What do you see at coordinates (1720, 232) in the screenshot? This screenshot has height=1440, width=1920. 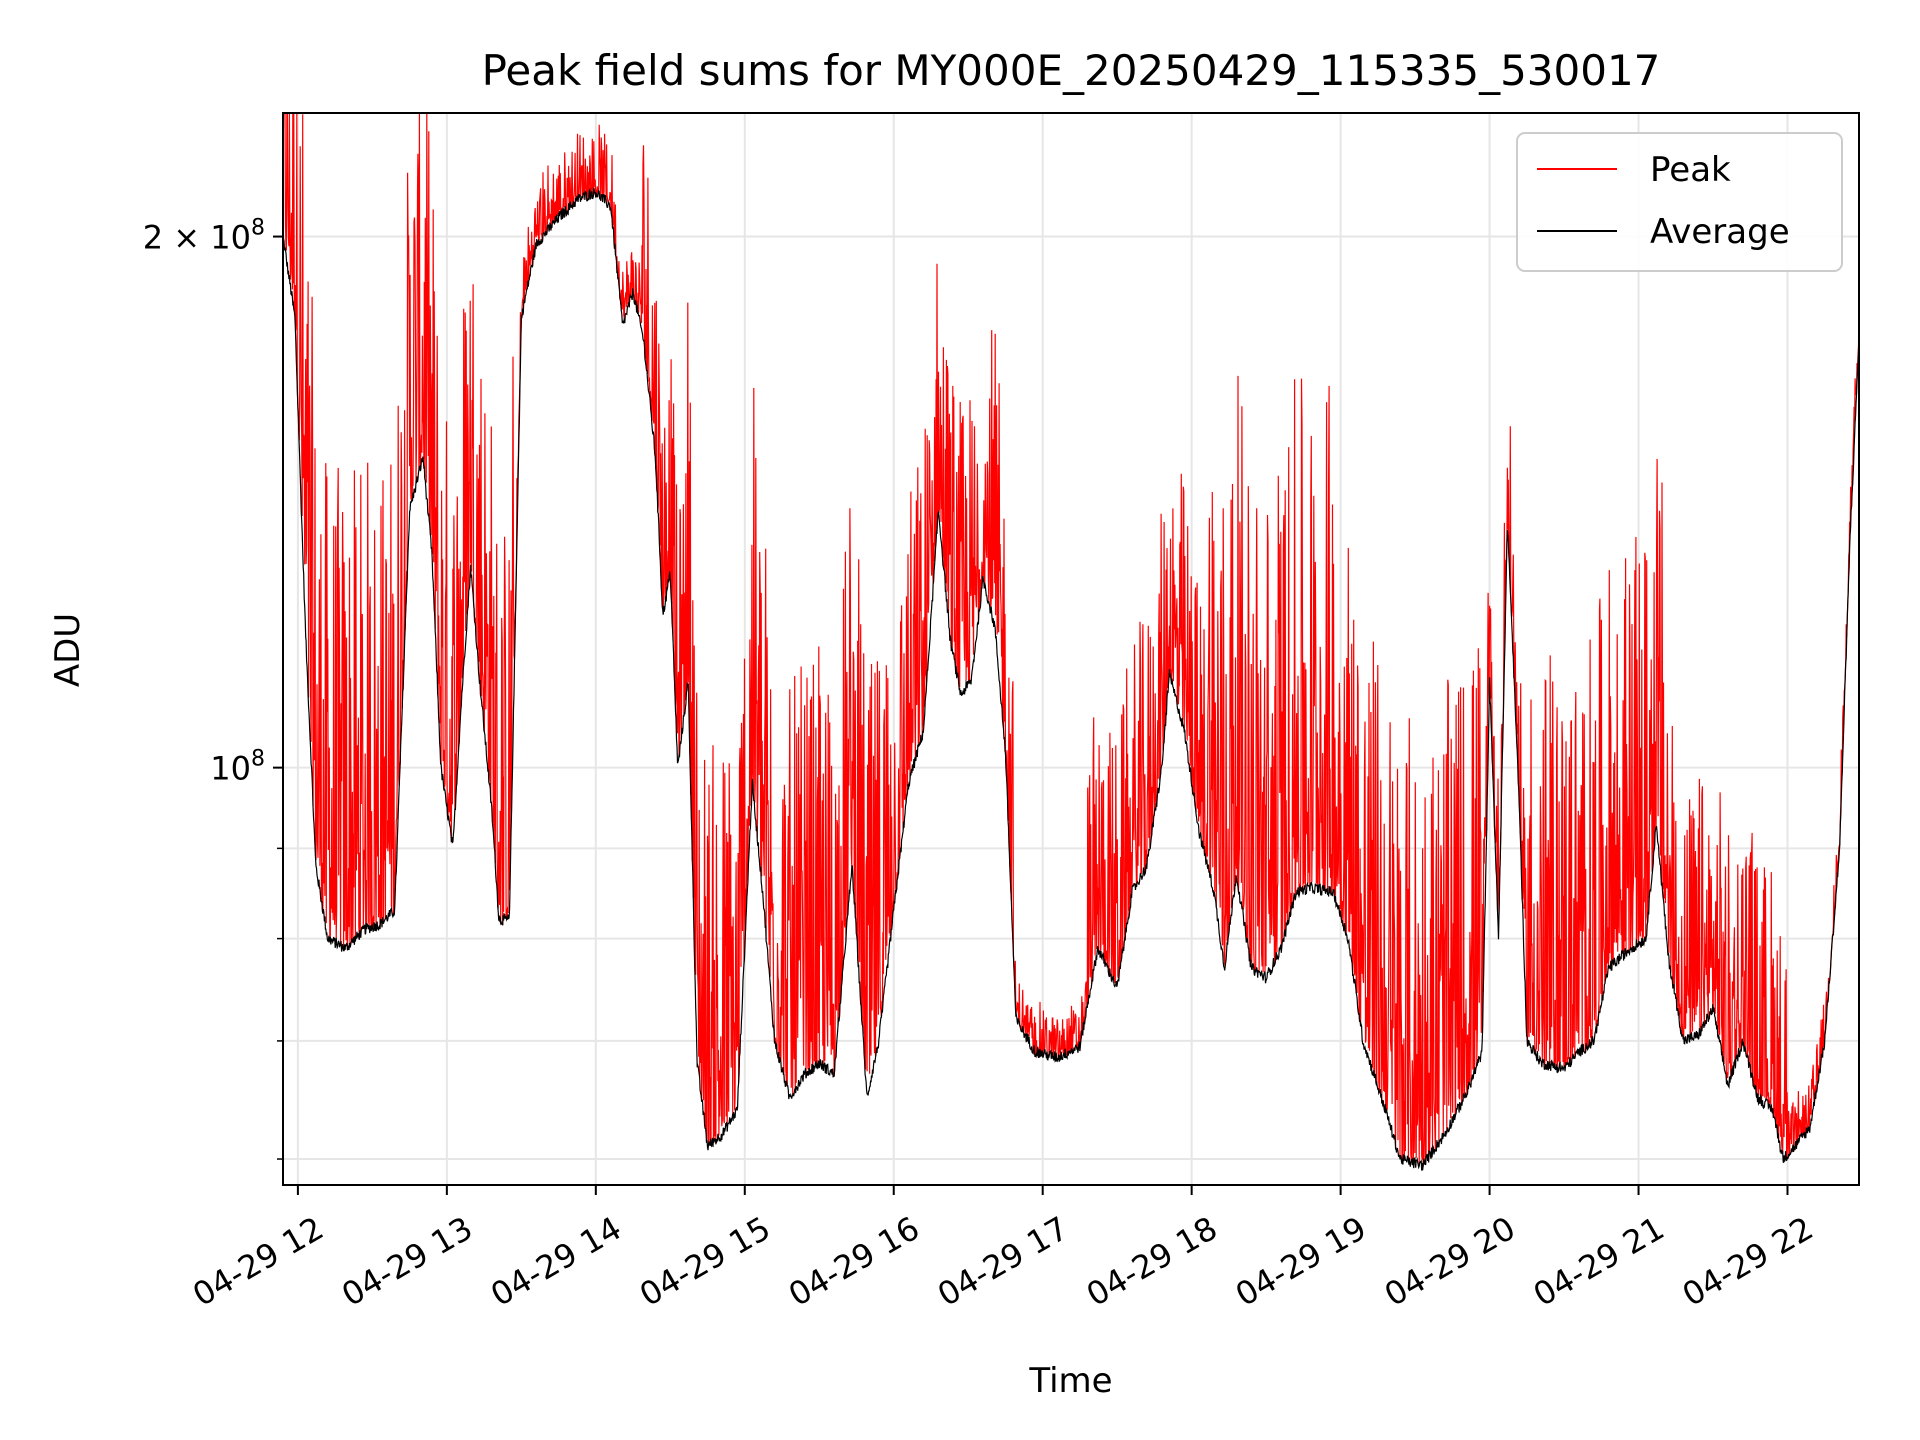 I see `legend-average-label: Average` at bounding box center [1720, 232].